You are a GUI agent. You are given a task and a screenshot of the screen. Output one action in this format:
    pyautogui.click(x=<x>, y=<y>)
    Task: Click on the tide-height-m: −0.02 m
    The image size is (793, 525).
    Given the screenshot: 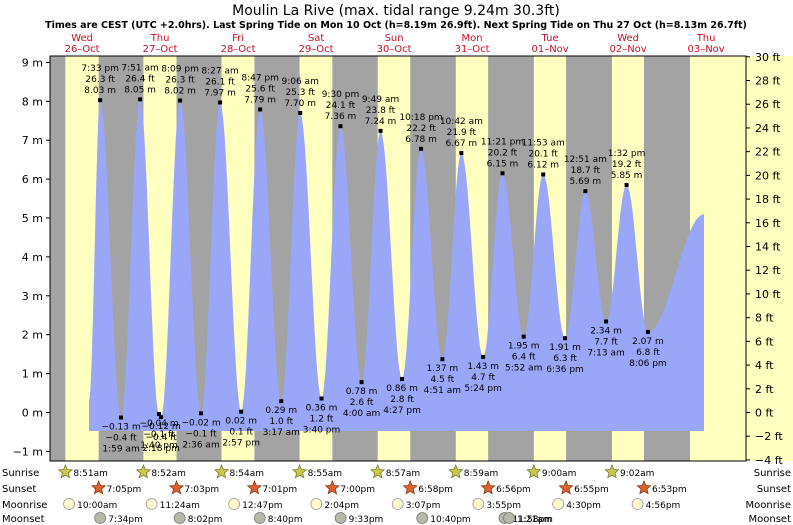 What is the action you would take?
    pyautogui.click(x=200, y=423)
    